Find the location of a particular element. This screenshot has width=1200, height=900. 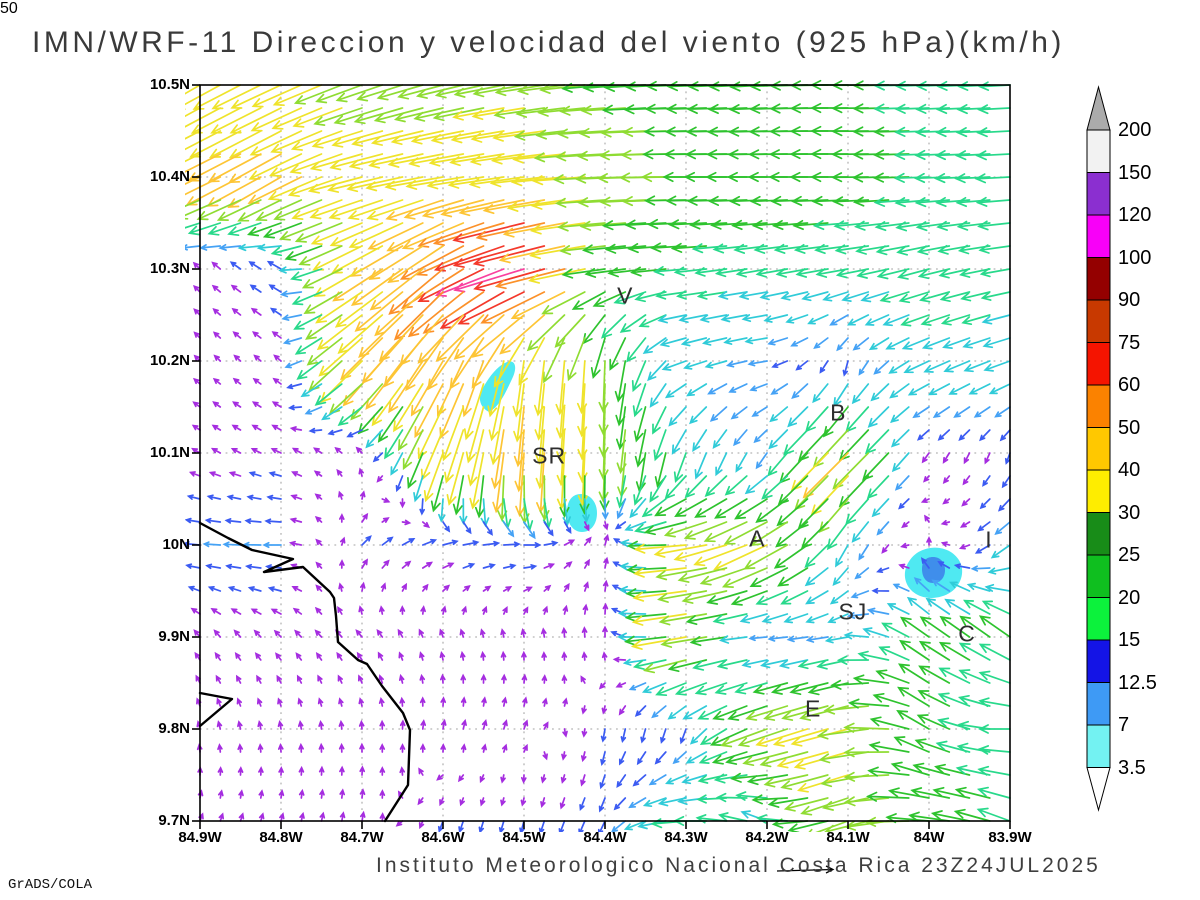

coastline is located at coordinates (305, 672).